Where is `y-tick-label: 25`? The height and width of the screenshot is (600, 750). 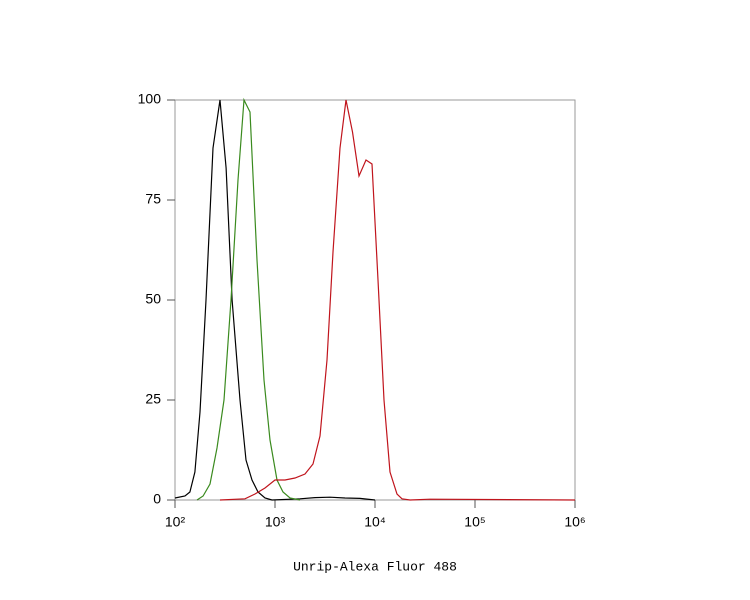
y-tick-label: 25 is located at coordinates (153, 399).